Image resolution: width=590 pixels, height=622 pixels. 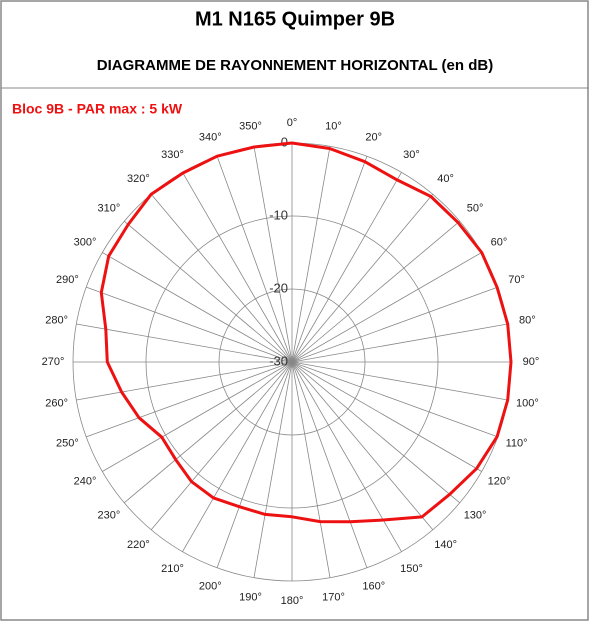 What do you see at coordinates (250, 127) in the screenshot?
I see `angle-label: 350°` at bounding box center [250, 127].